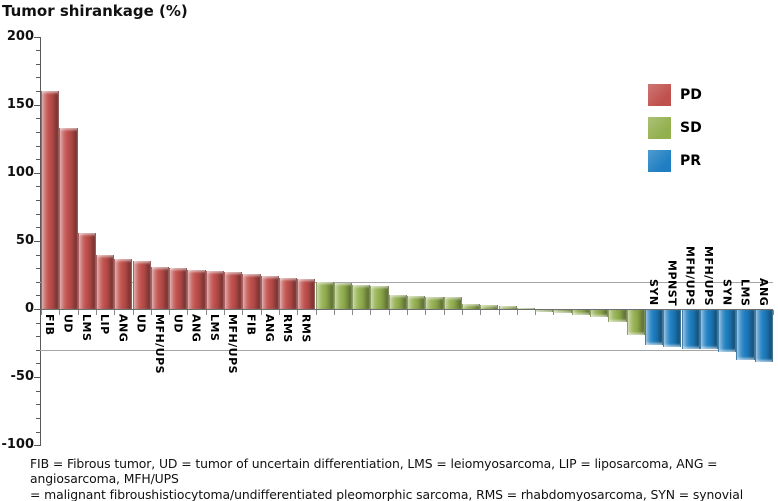 The width and height of the screenshot is (778, 501). I want to click on y-axis-tick-label: 50, so click(24, 240).